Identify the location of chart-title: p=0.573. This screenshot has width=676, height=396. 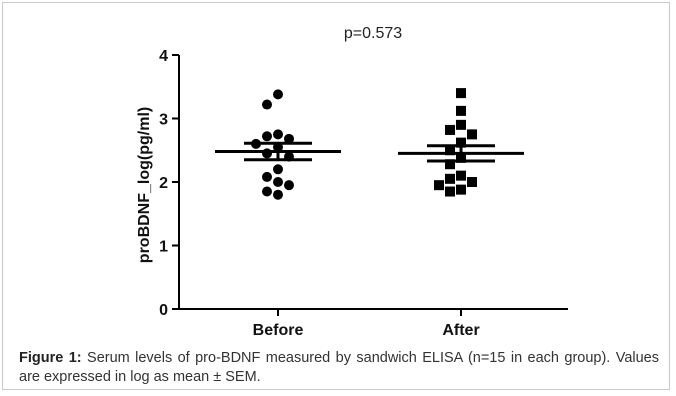
(373, 33).